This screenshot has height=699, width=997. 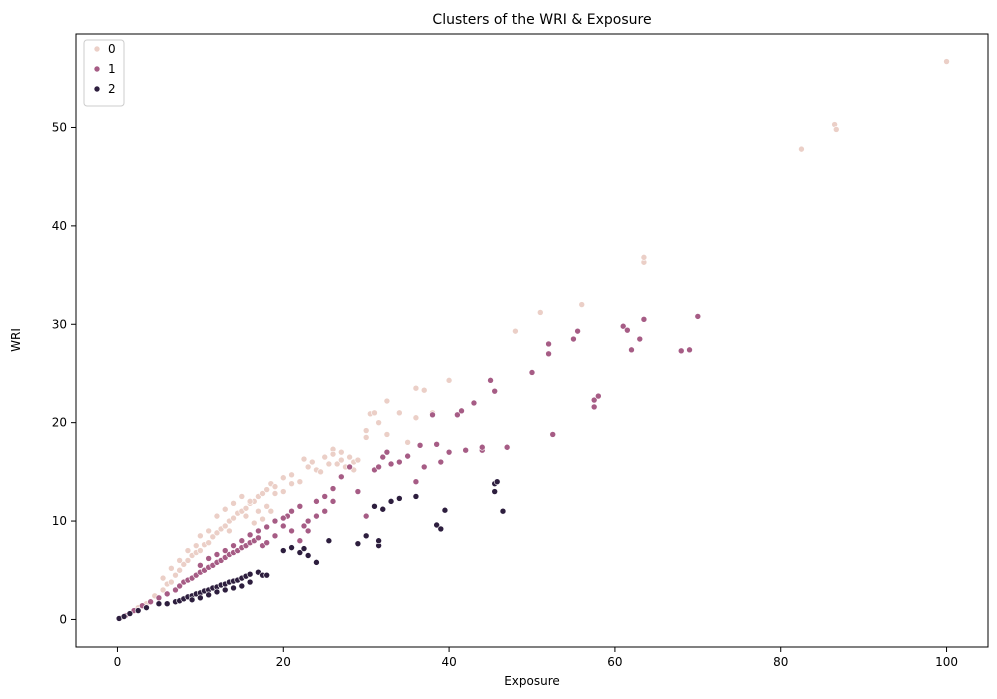 What do you see at coordinates (104, 73) in the screenshot?
I see `legend-box` at bounding box center [104, 73].